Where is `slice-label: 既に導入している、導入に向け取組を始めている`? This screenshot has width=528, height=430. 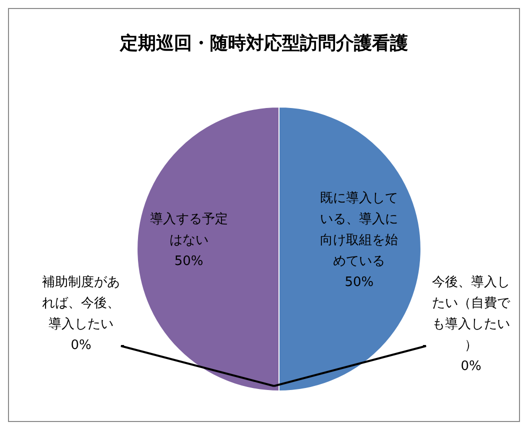 slice-label: 既に導入している、導入に向け取組を始めている is located at coordinates (359, 230).